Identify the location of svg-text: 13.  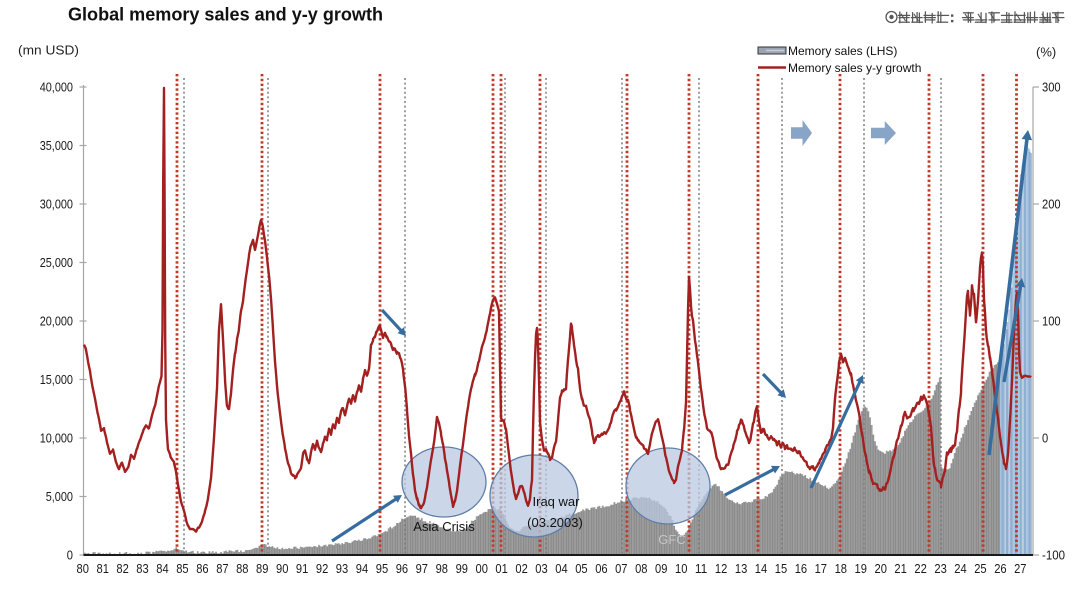
(741, 568).